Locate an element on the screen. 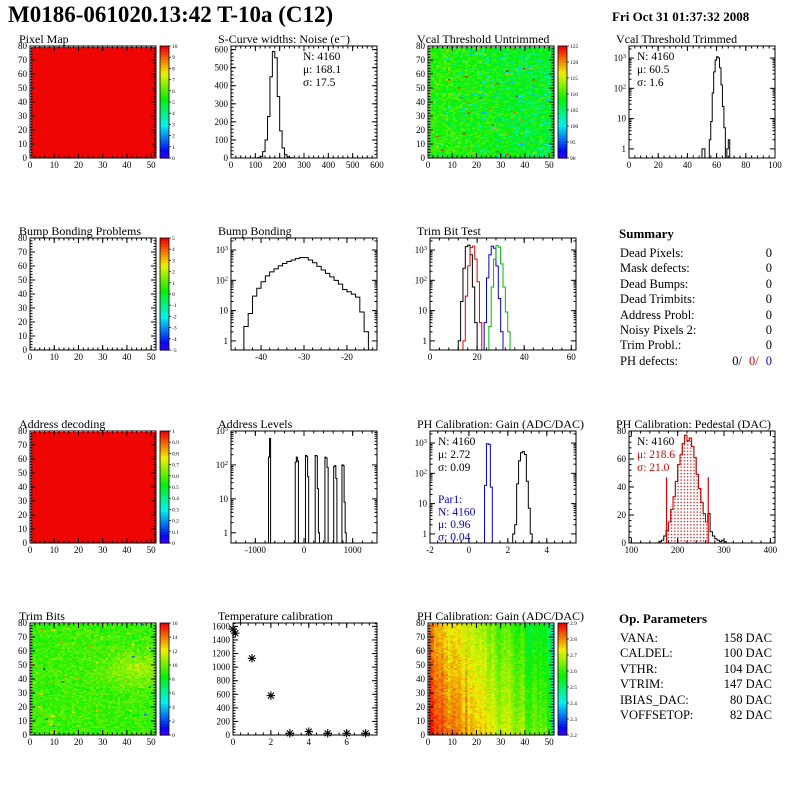 The image size is (796, 797). op-parameters-row-label: VOFFSETOP: is located at coordinates (657, 715).